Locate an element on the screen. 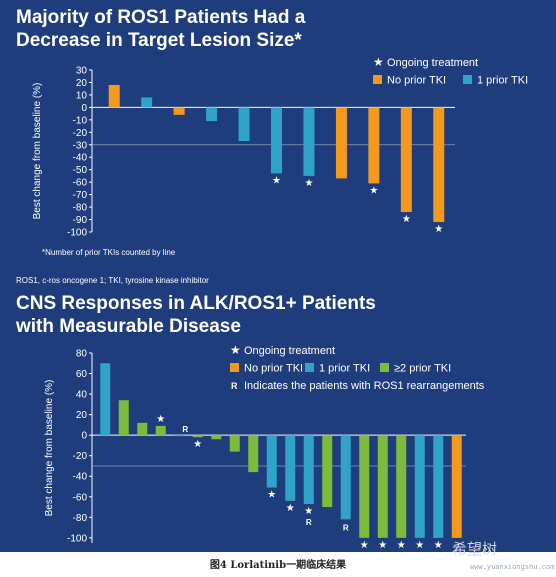  chart2-legend-star-icon: ★ is located at coordinates (235, 350).